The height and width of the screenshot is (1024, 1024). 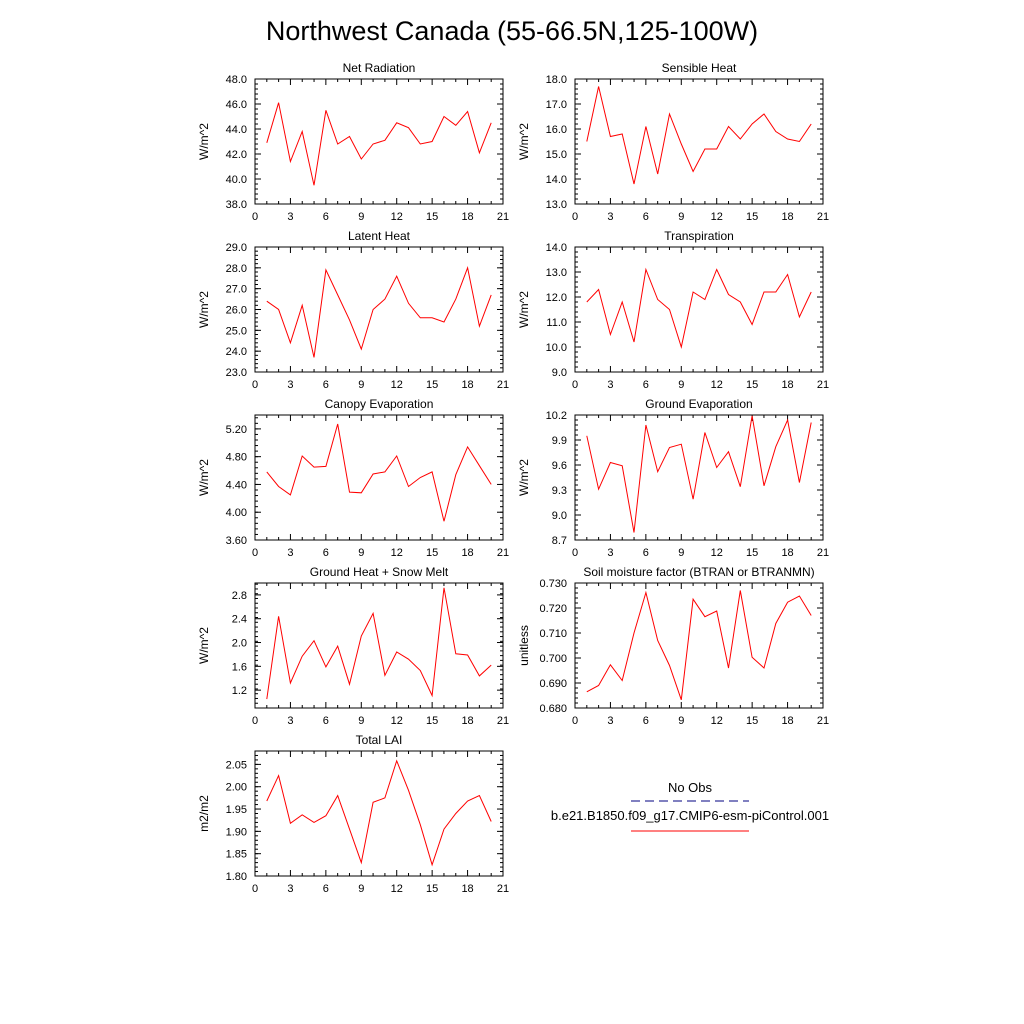 I want to click on y-tick-label: 9.0, so click(x=559, y=516).